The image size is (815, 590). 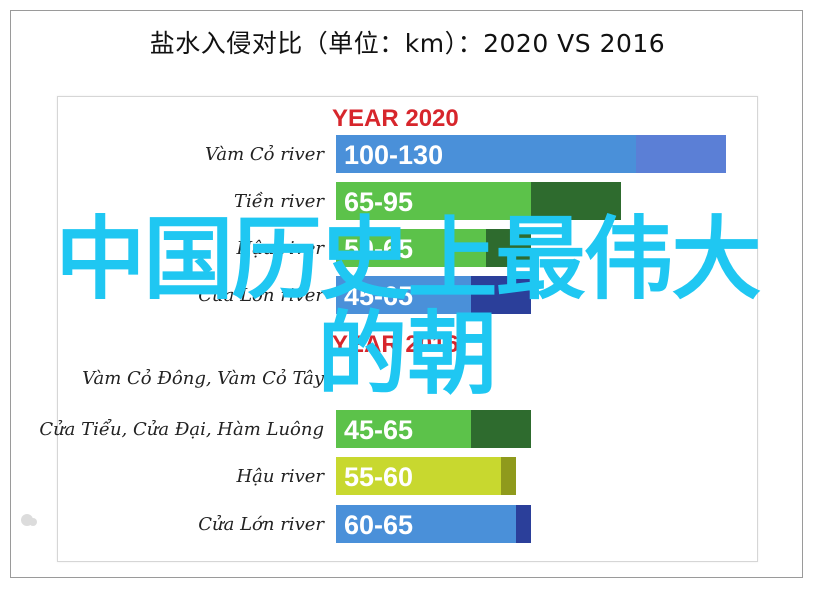 I want to click on bar-value-label: 65-95, so click(x=378, y=202).